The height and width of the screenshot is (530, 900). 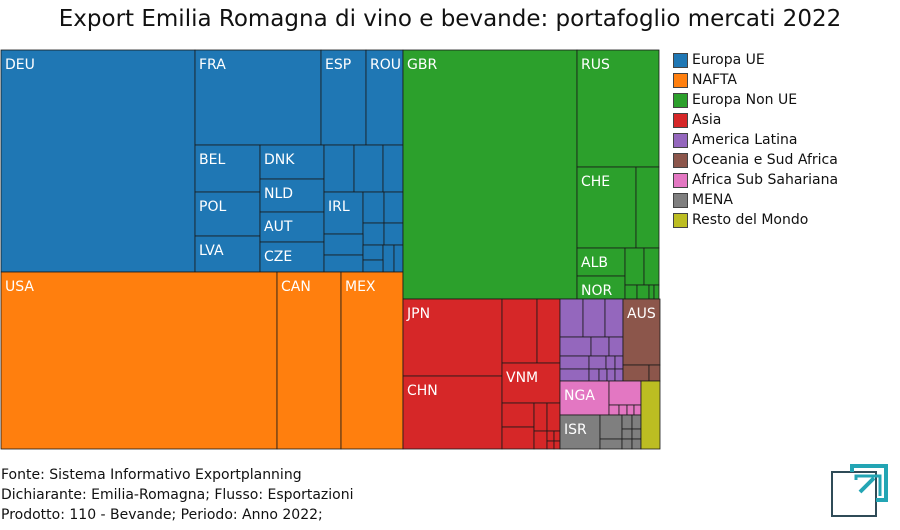 I want to click on treemap-label: AUT, so click(x=278, y=227).